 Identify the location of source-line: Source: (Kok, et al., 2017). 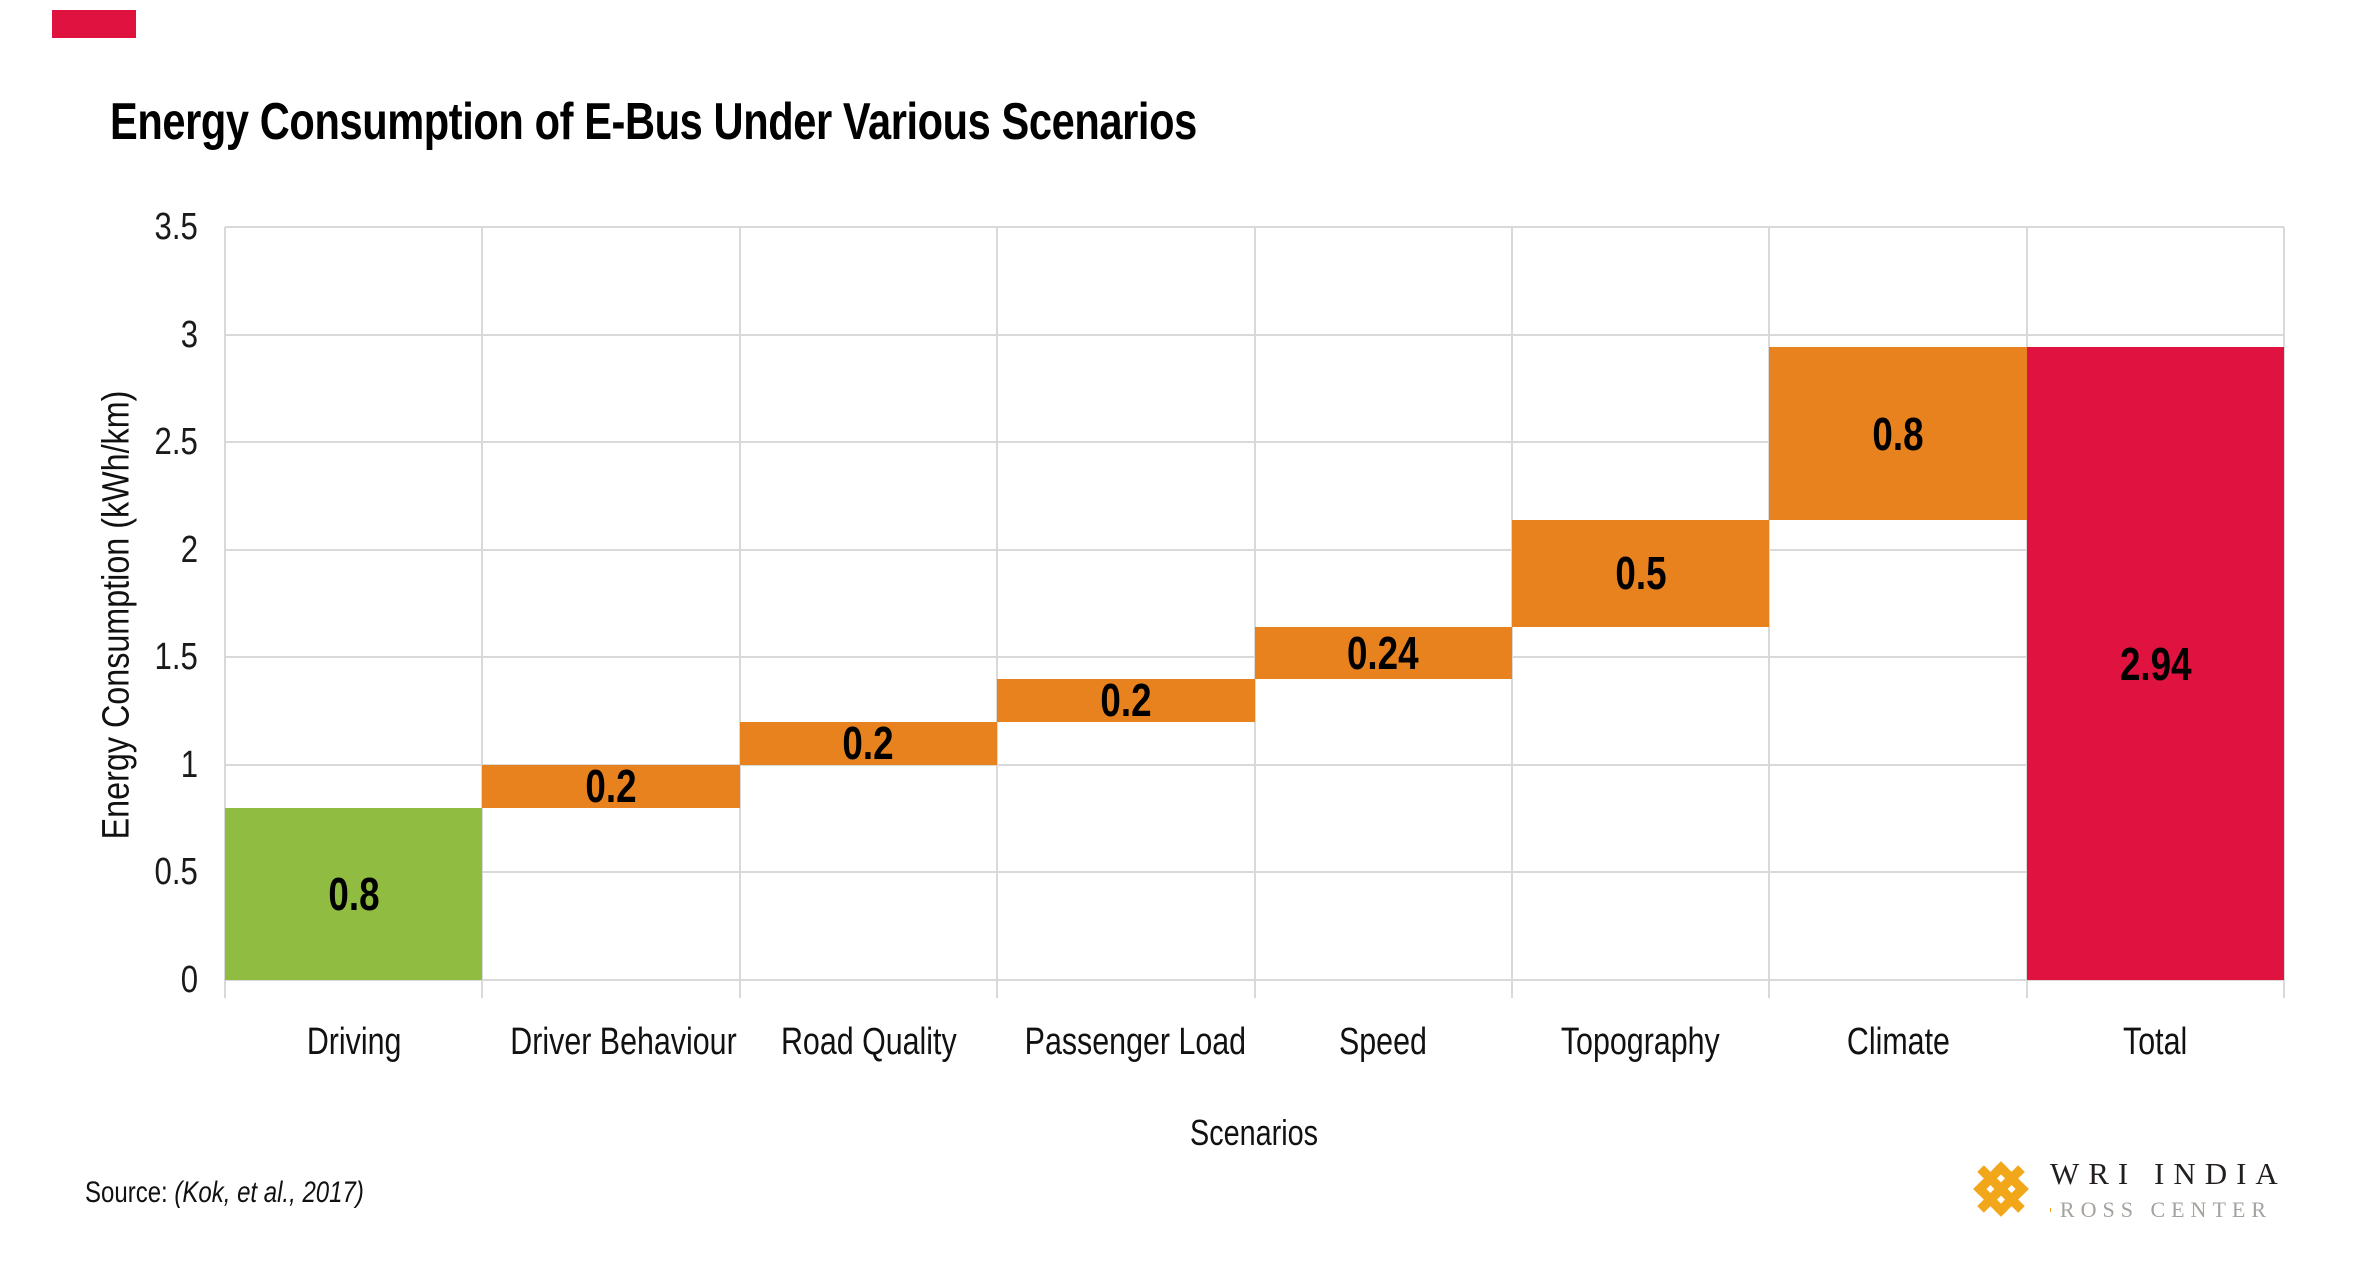
(259, 1193).